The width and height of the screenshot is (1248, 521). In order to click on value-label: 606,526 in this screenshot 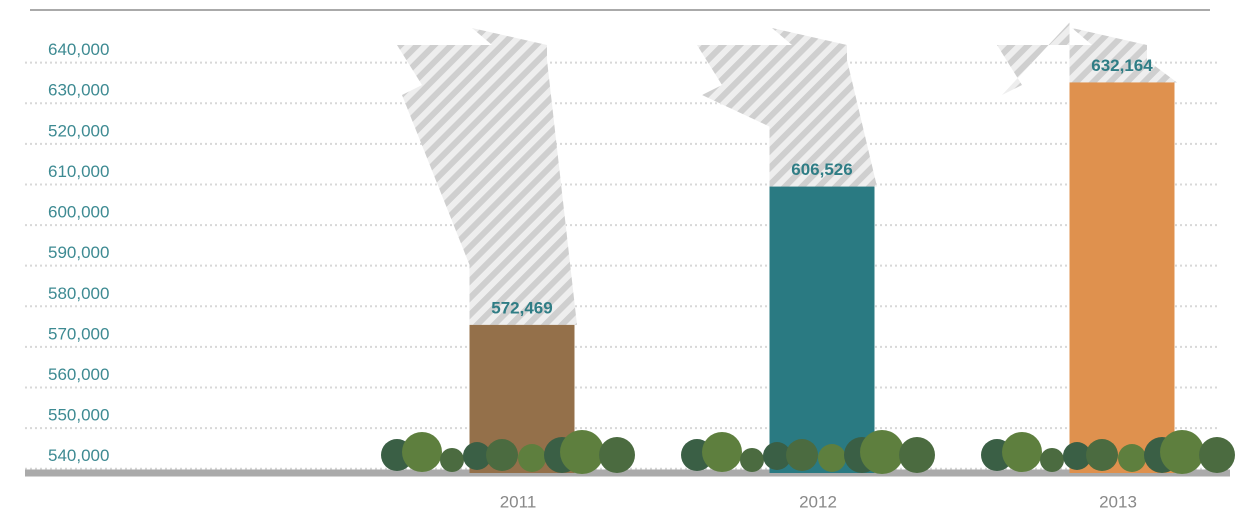, I will do `click(821, 169)`.